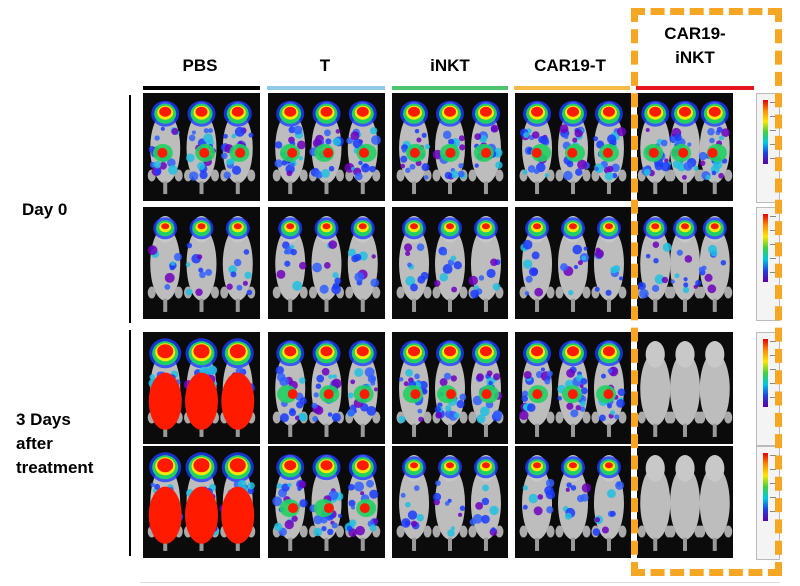 Image resolution: width=800 pixels, height=586 pixels. I want to click on panel-t-day3-ventral, so click(326, 502).